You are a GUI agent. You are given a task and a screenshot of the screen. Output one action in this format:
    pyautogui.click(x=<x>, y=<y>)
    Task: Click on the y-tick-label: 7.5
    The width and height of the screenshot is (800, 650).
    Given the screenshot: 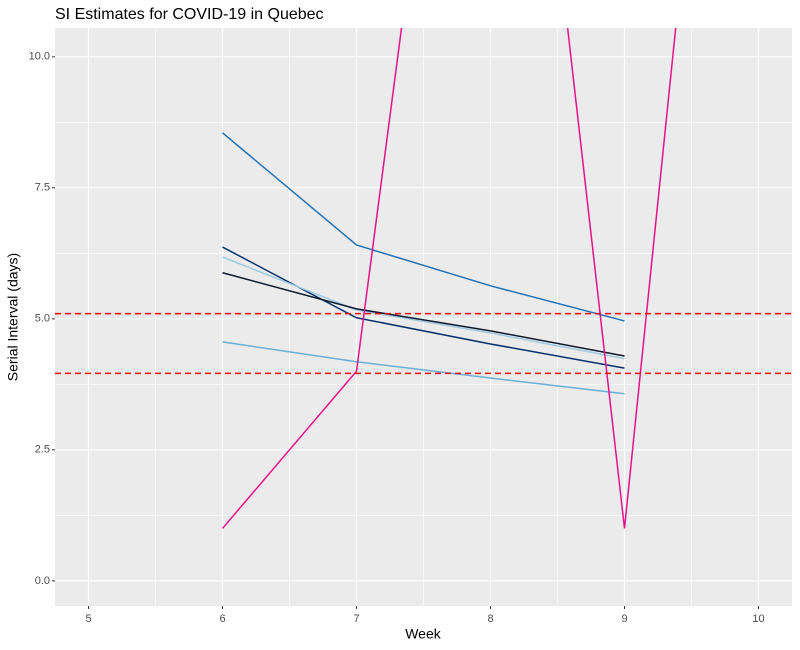 What is the action you would take?
    pyautogui.click(x=42, y=188)
    